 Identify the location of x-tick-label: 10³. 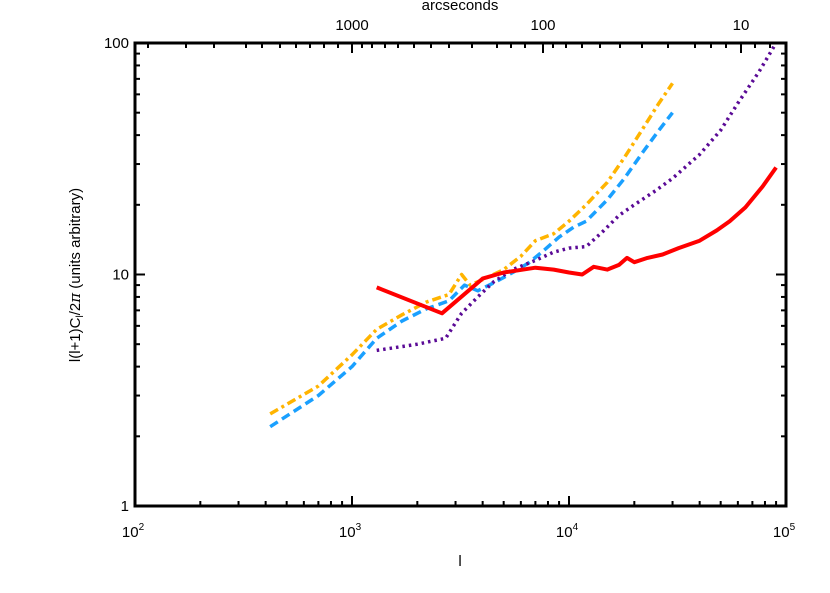
(350, 531).